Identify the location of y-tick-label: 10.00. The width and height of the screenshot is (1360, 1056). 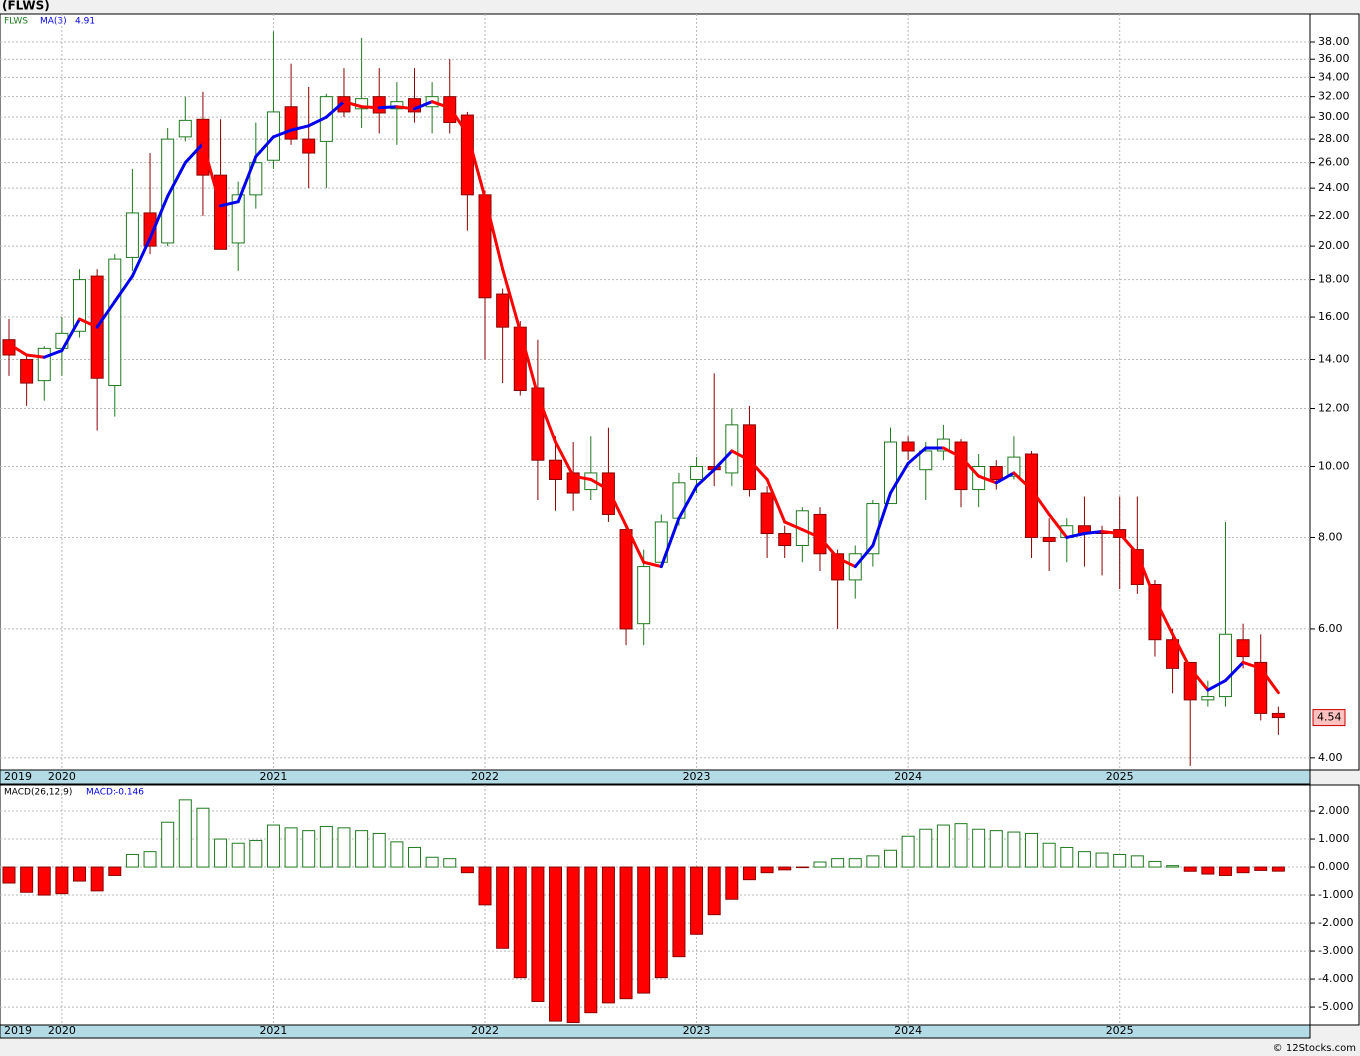
(1334, 465).